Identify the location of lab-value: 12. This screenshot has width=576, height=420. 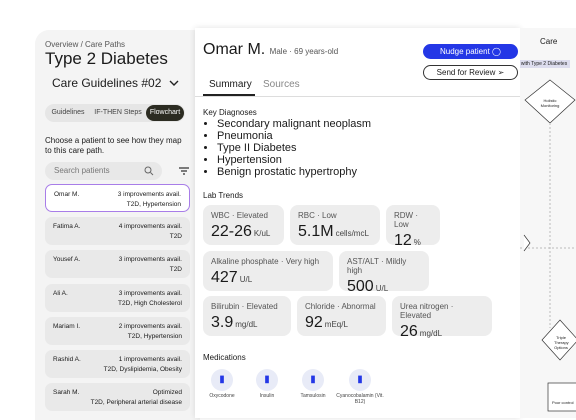
(403, 240).